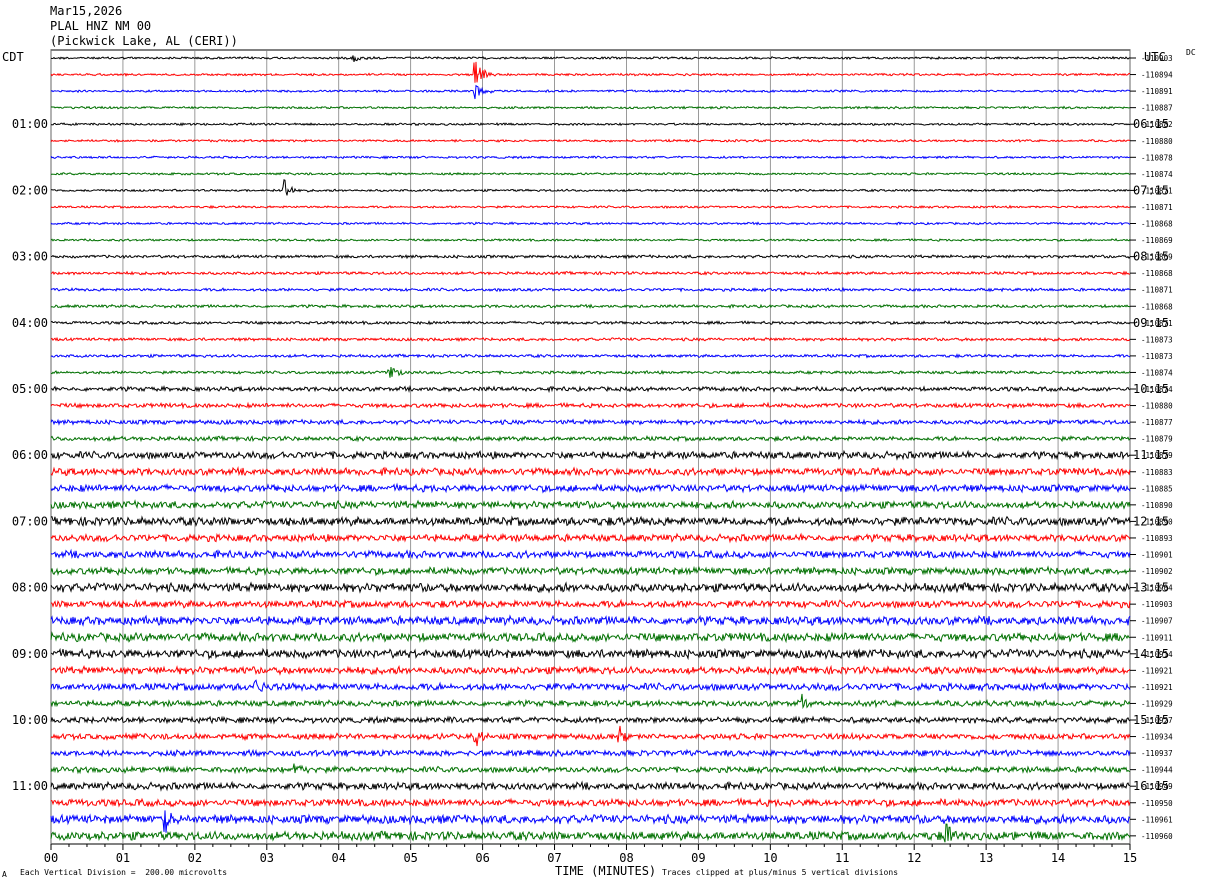 Image resolution: width=1210 pixels, height=886 pixels. Describe the element at coordinates (1157, 819) in the screenshot. I see `trace-offset-label: -110961` at that location.